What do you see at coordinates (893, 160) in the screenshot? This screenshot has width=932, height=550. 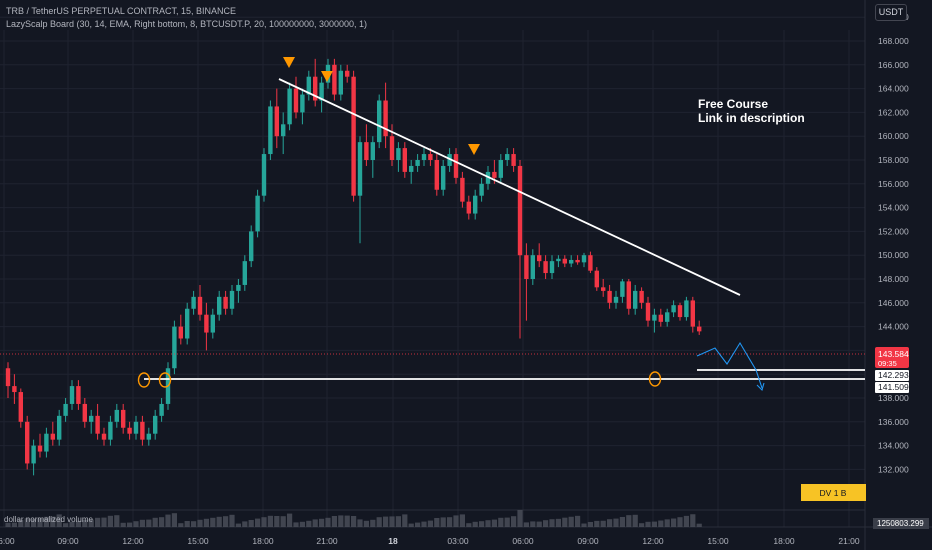 I see `y-tick-label: 158.000` at bounding box center [893, 160].